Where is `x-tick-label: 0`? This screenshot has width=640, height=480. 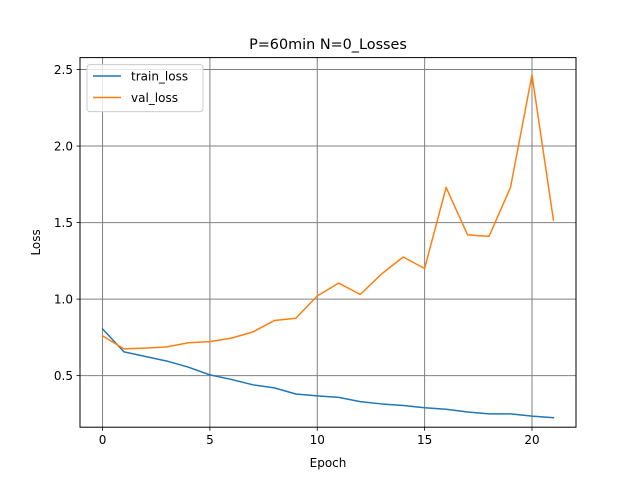 x-tick-label: 0 is located at coordinates (103, 440).